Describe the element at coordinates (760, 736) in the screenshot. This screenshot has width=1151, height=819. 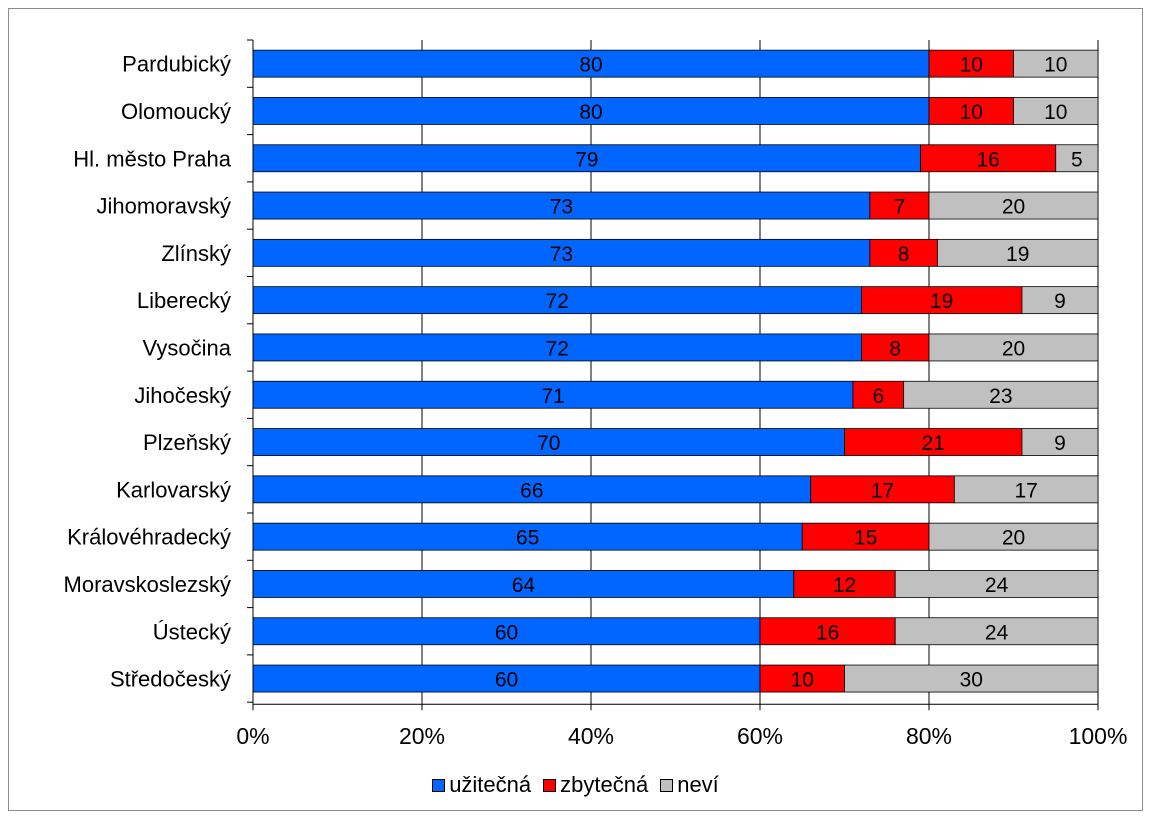
I see `x-tick-label: 60%` at that location.